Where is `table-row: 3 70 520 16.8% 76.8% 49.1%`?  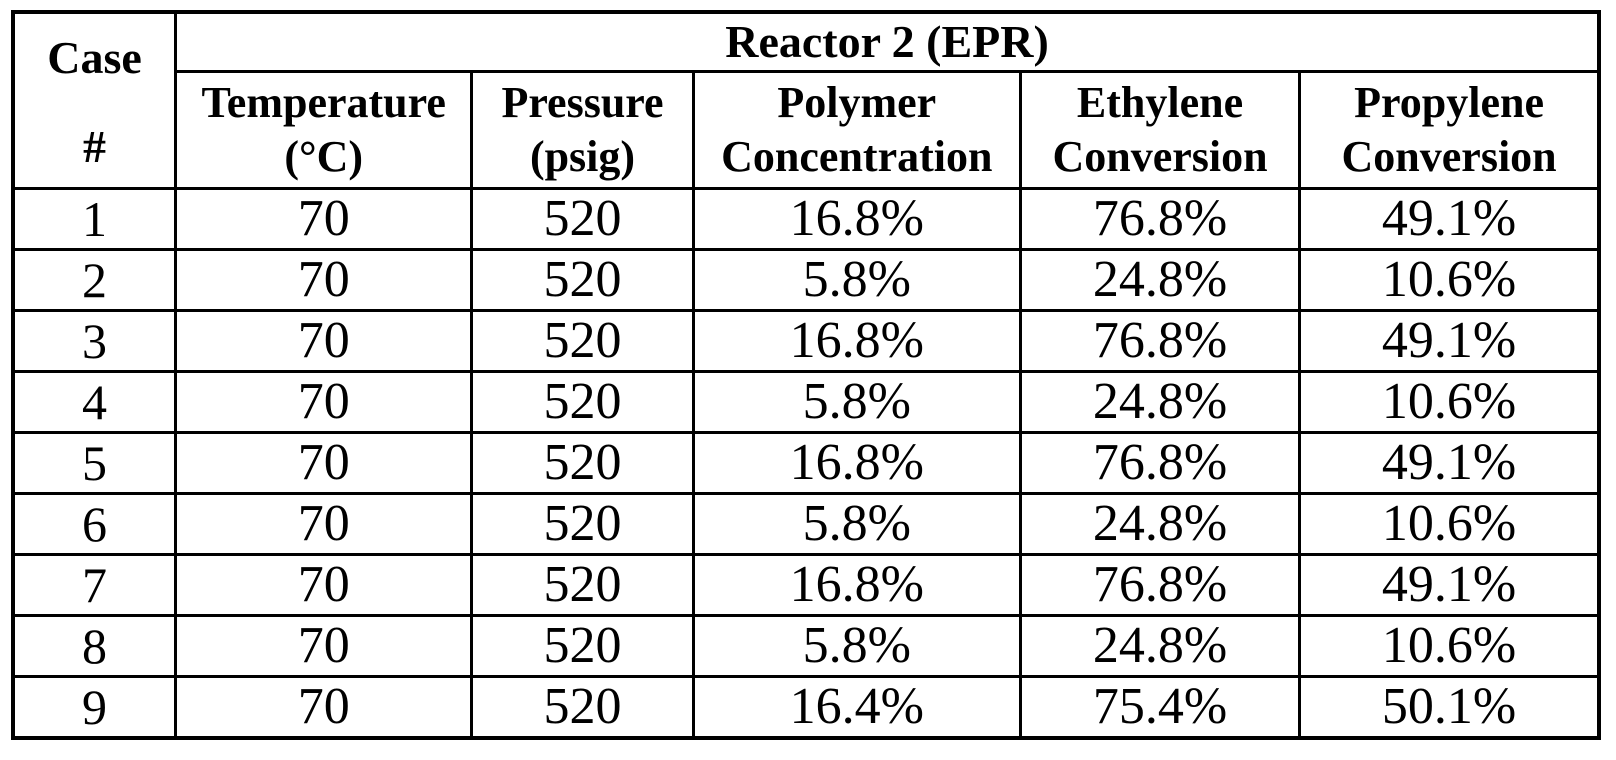
table-row: 3 70 520 16.8% 76.8% 49.1% is located at coordinates (806, 341).